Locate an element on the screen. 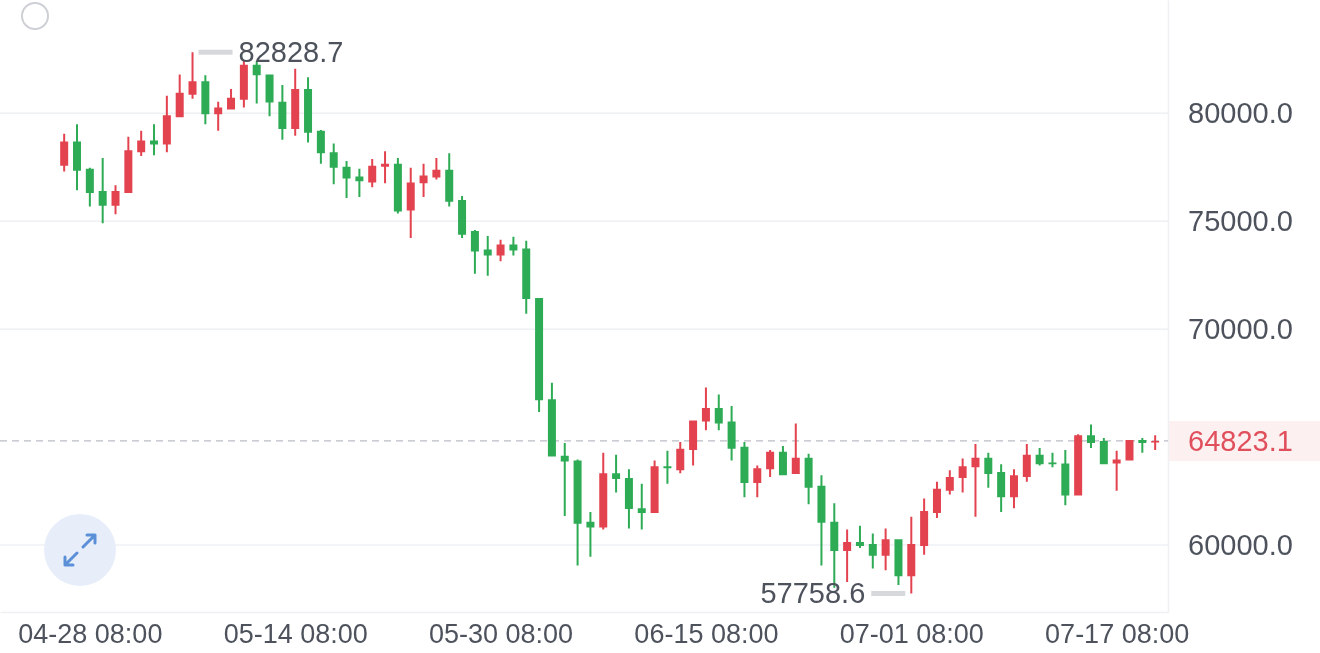  x-tick-label: 07-01 08:00 is located at coordinates (911, 634).